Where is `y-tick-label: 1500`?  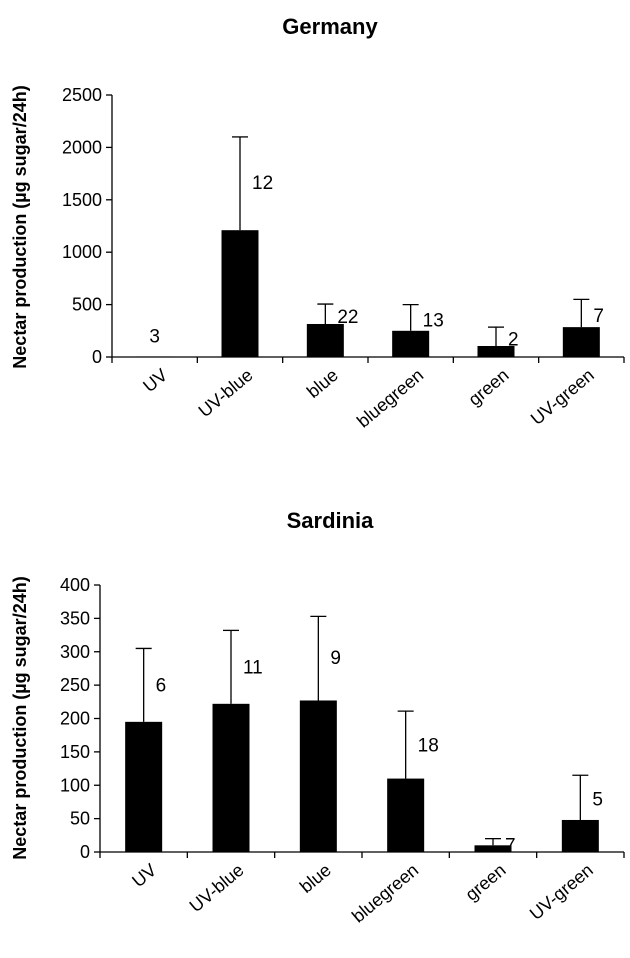 y-tick-label: 1500 is located at coordinates (82, 200).